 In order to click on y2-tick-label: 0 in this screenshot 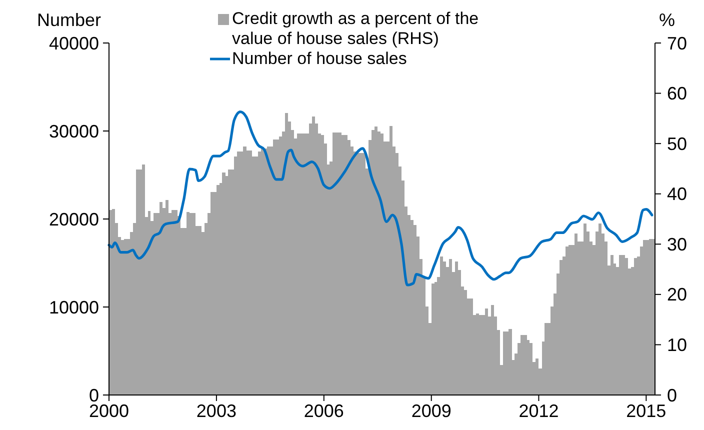, I will do `click(672, 395)`.